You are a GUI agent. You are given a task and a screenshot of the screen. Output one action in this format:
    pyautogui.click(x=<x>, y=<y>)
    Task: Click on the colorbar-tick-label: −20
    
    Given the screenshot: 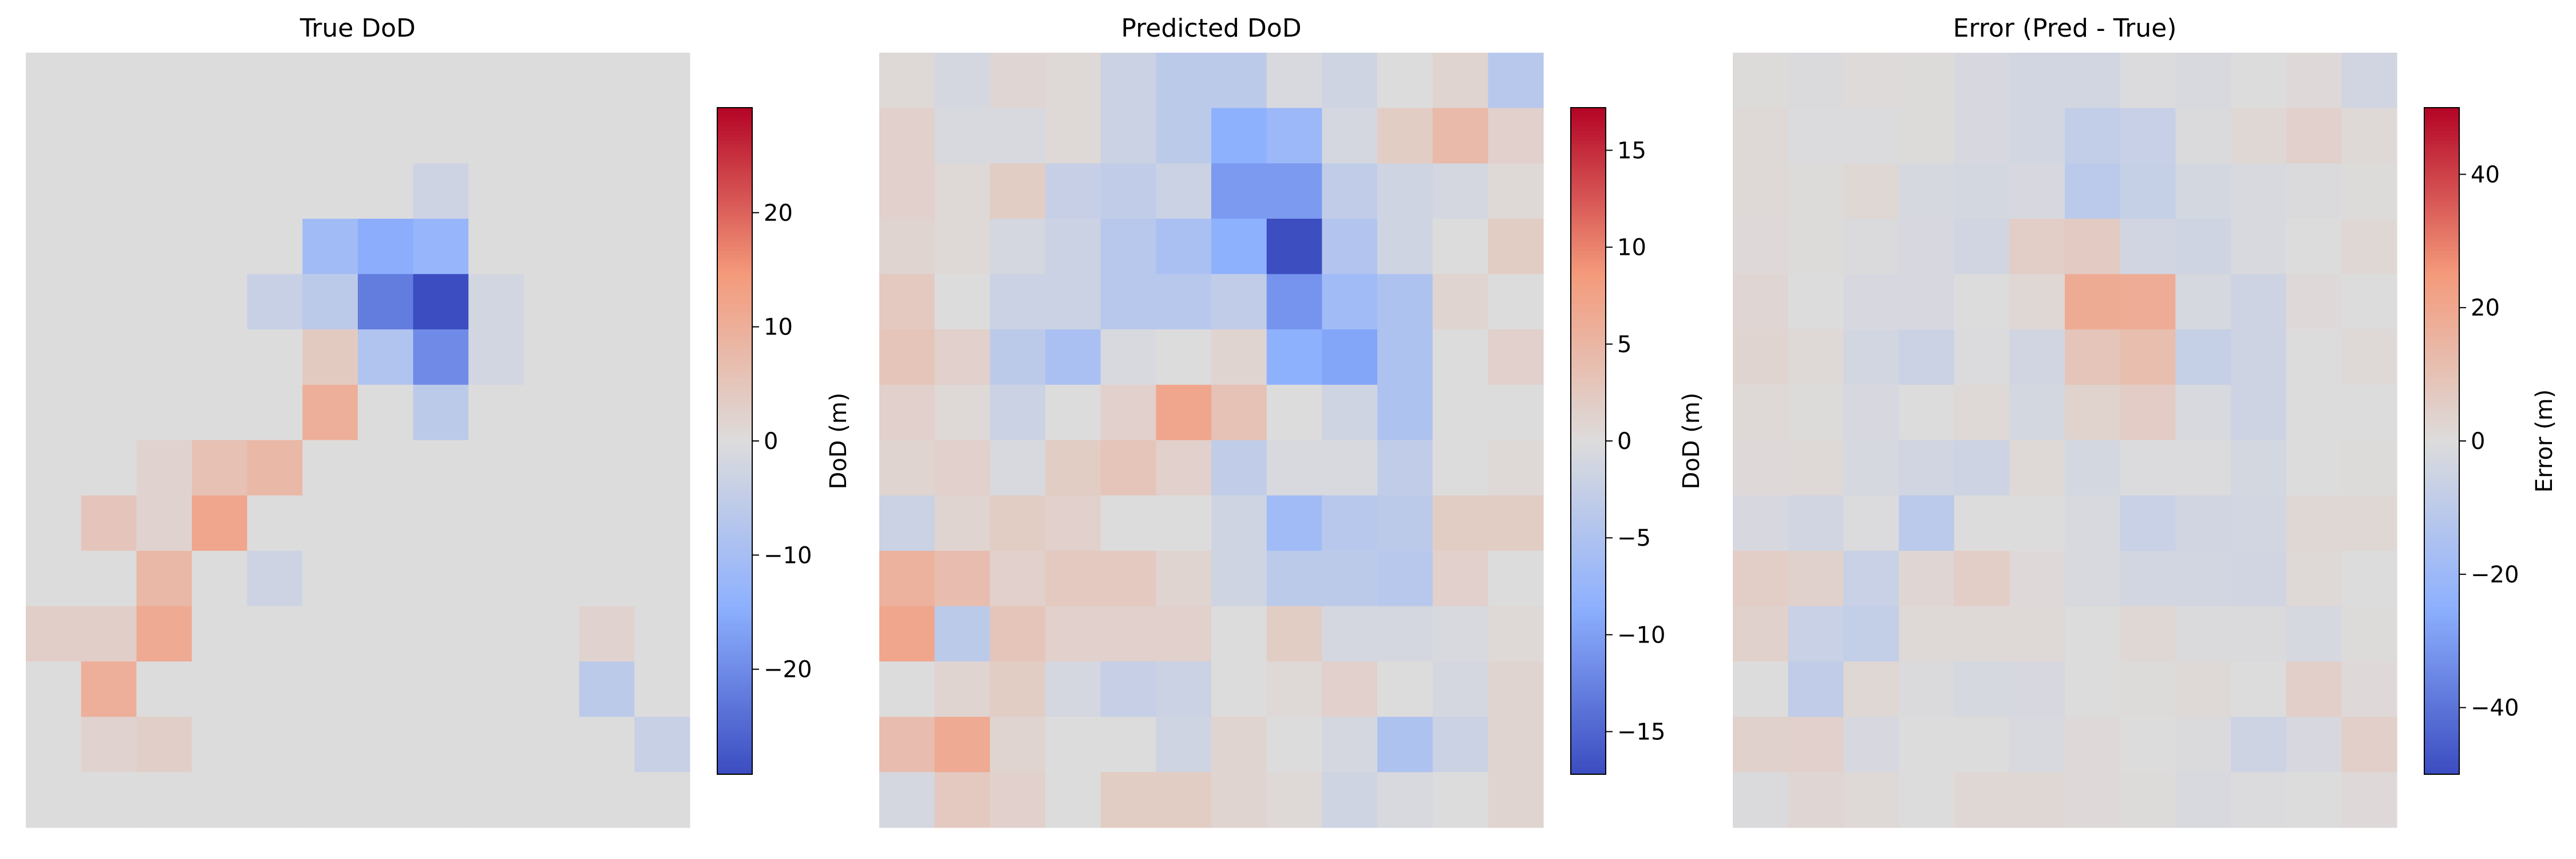 What is the action you would take?
    pyautogui.click(x=788, y=670)
    